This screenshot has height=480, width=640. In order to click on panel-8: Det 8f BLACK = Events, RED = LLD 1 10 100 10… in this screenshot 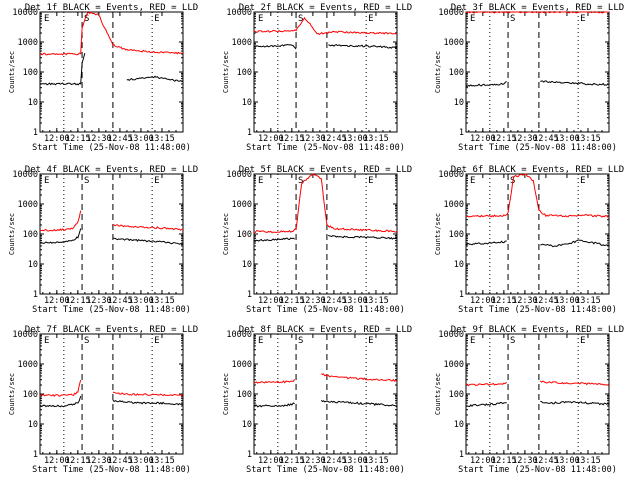, I will do `click(317, 400)`.